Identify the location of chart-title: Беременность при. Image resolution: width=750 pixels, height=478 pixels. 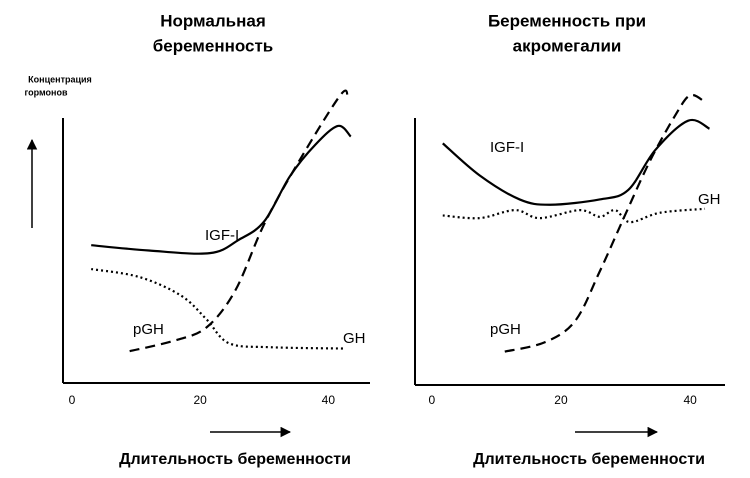
(567, 20).